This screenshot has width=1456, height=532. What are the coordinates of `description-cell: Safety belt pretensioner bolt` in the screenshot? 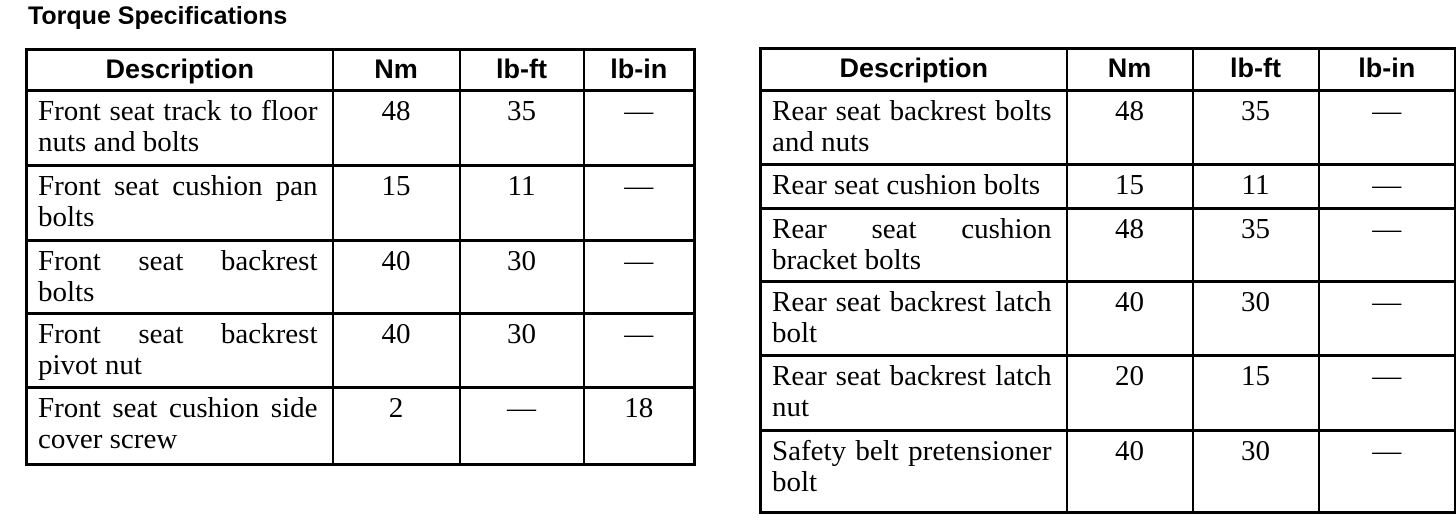 It's located at (913, 471).